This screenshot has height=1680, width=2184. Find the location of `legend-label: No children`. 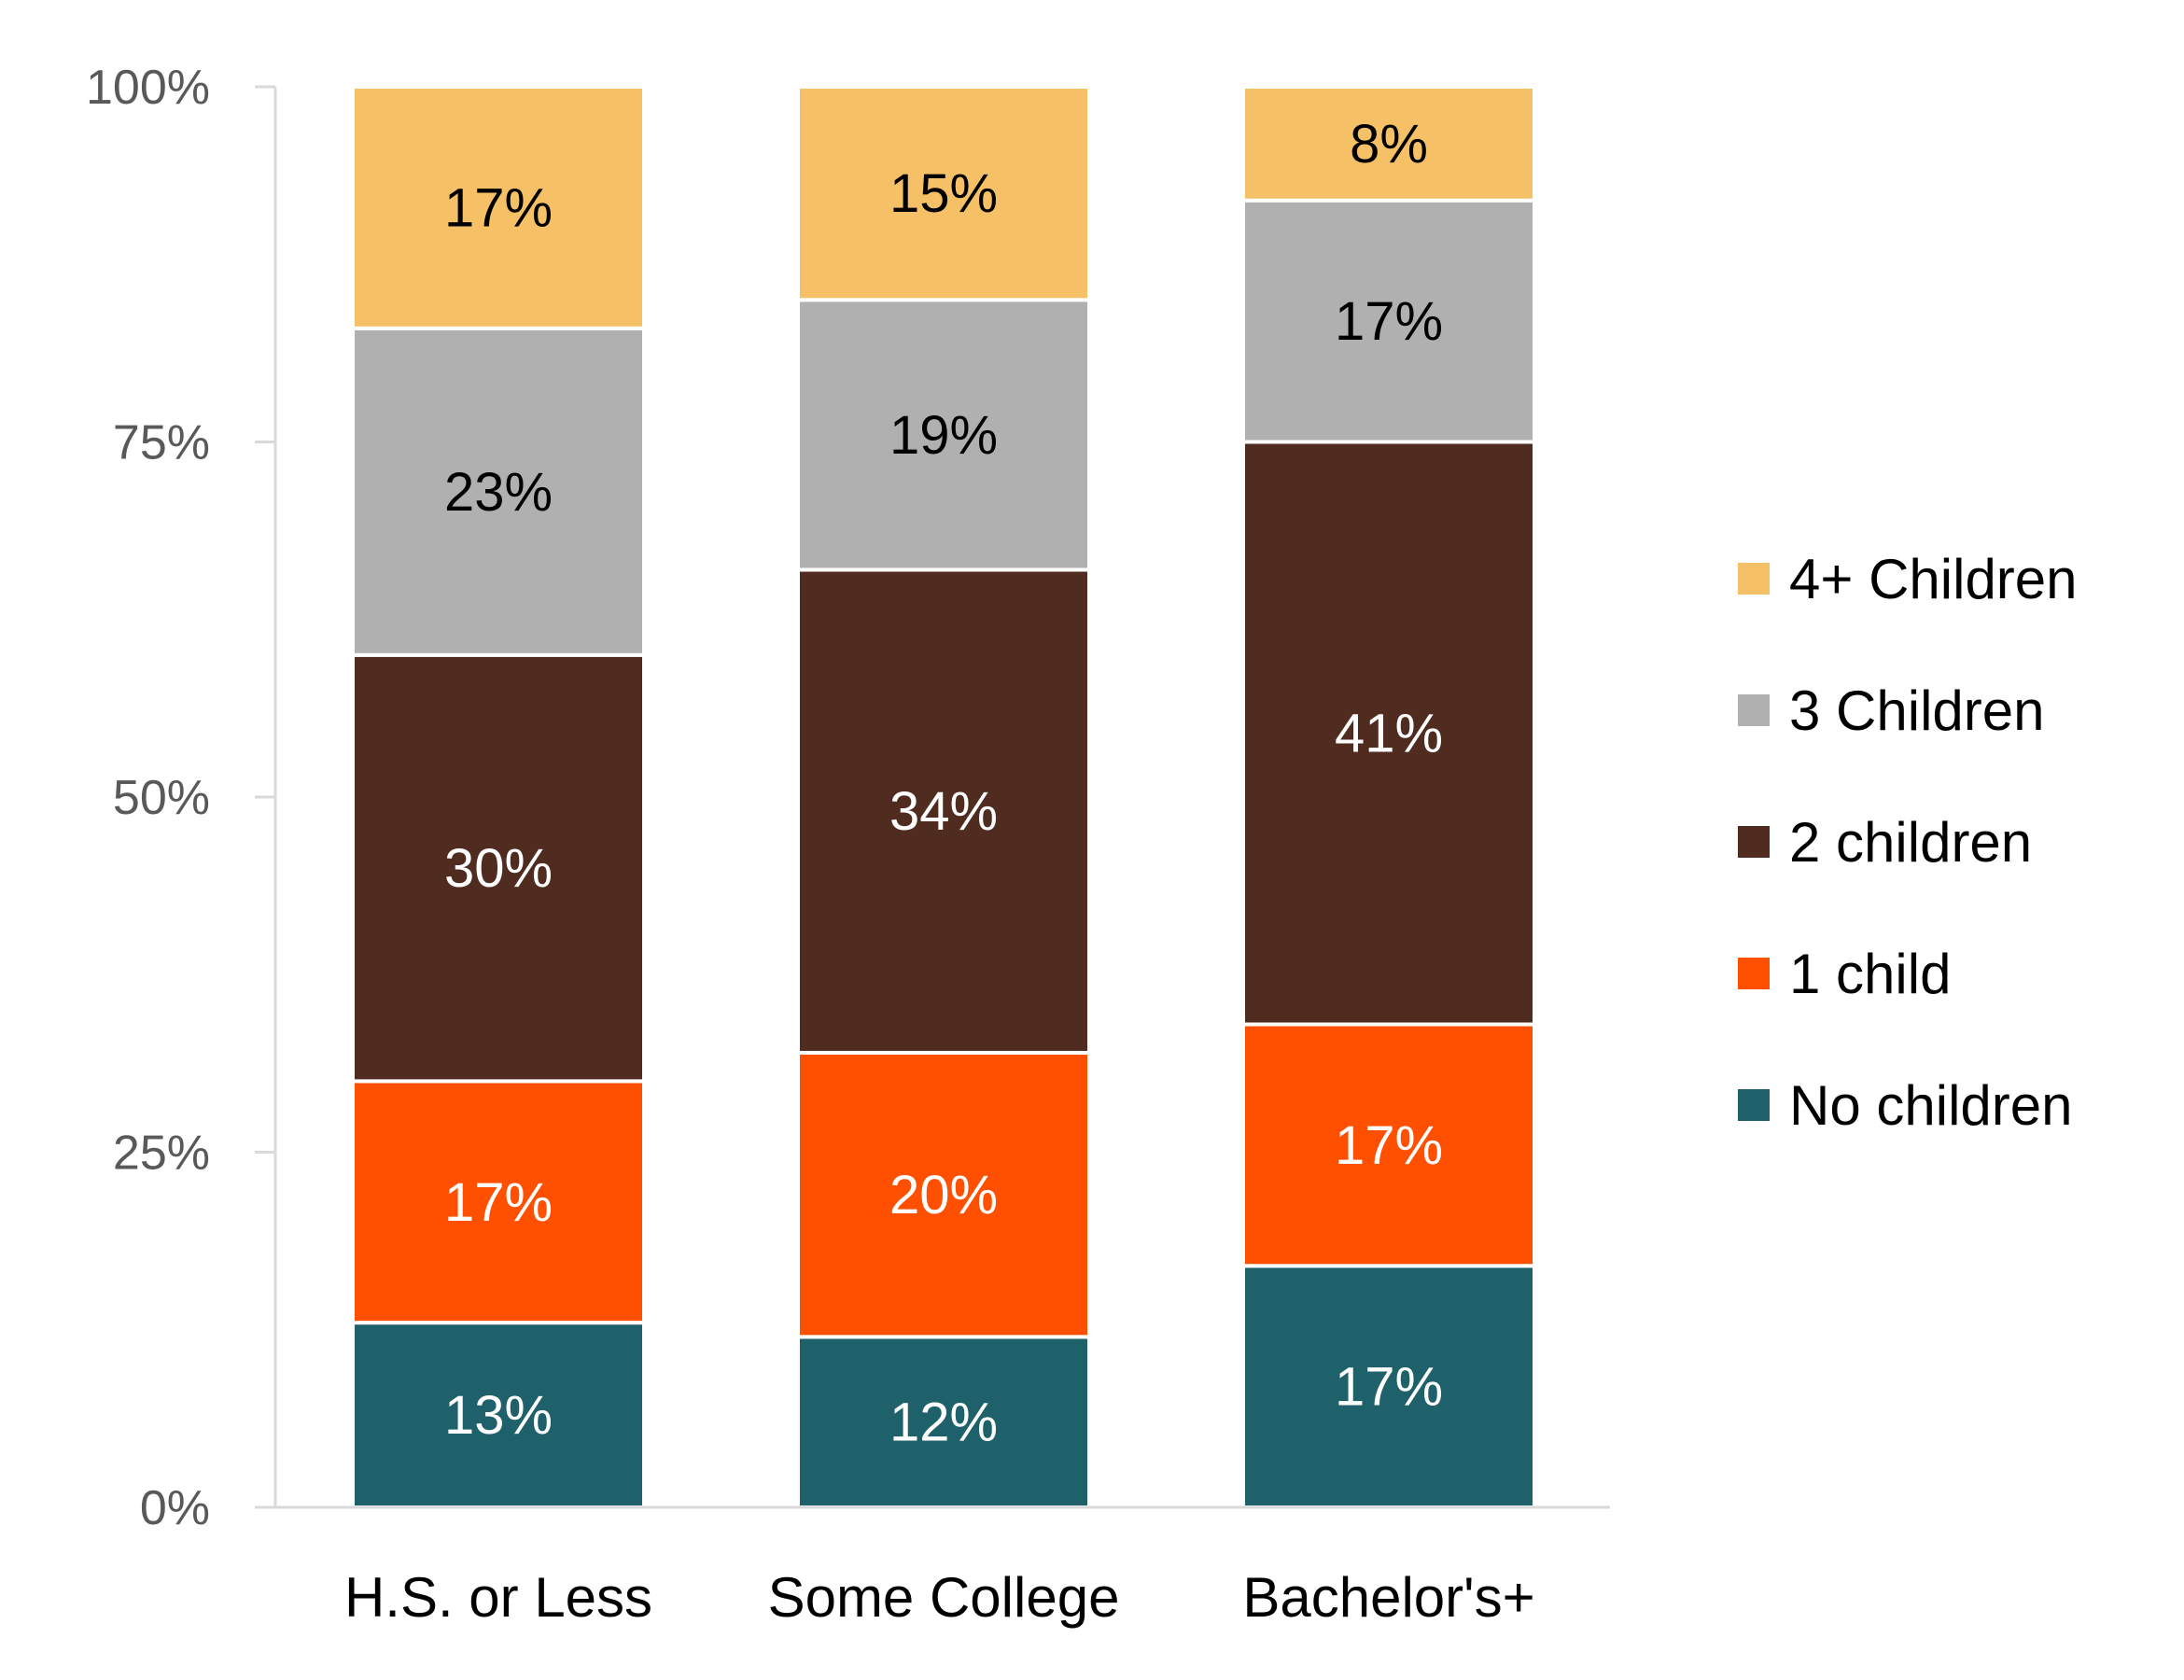

legend-label: No children is located at coordinates (1931, 1105).